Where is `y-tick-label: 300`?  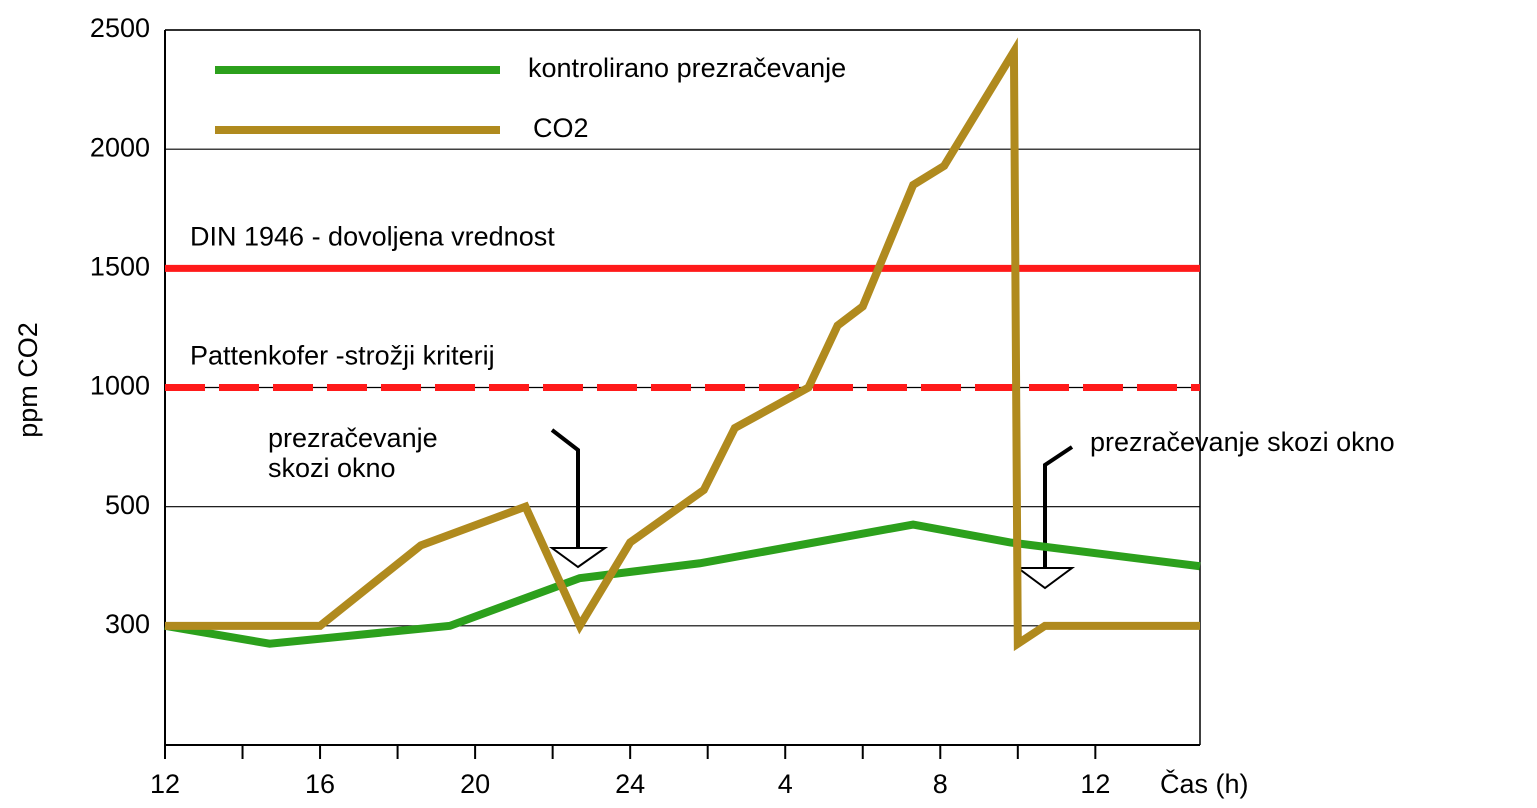
y-tick-label: 300 is located at coordinates (127, 624).